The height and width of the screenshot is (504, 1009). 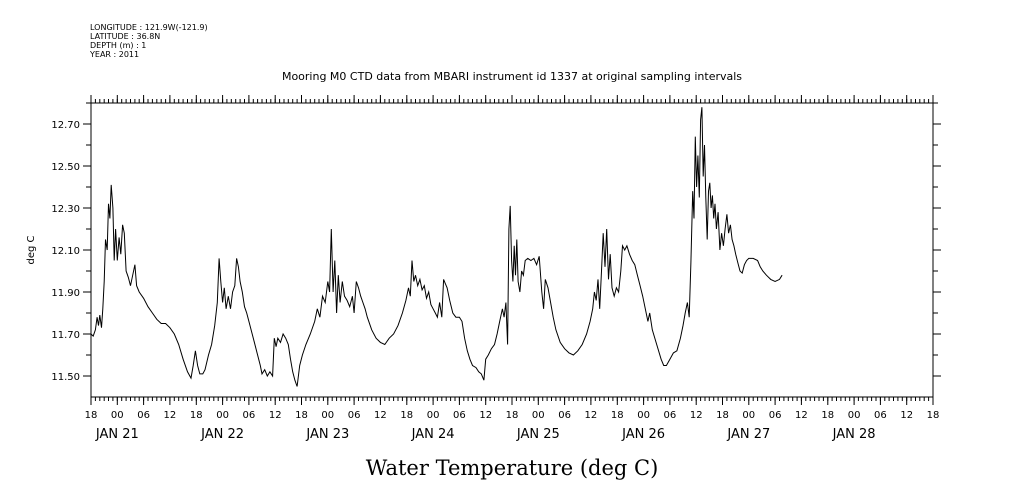 I want to click on x-day-label: JAN 28, so click(x=854, y=434).